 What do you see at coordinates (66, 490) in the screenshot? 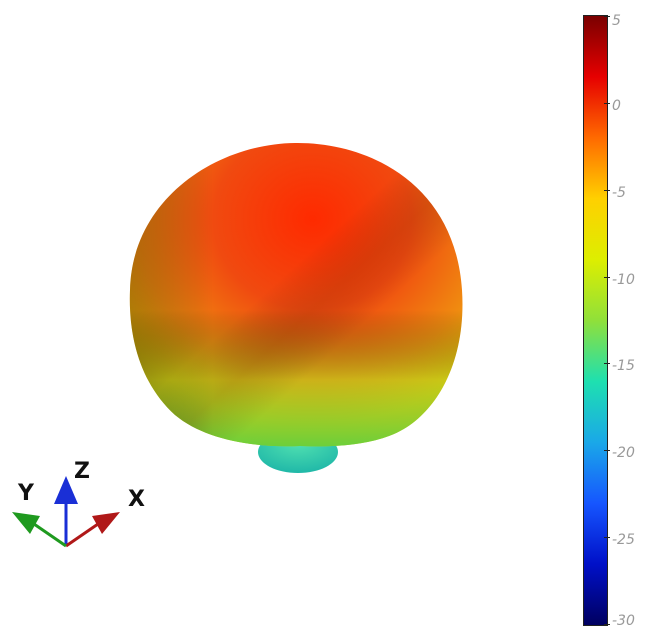
I see `z-axis-arrow-icon` at bounding box center [66, 490].